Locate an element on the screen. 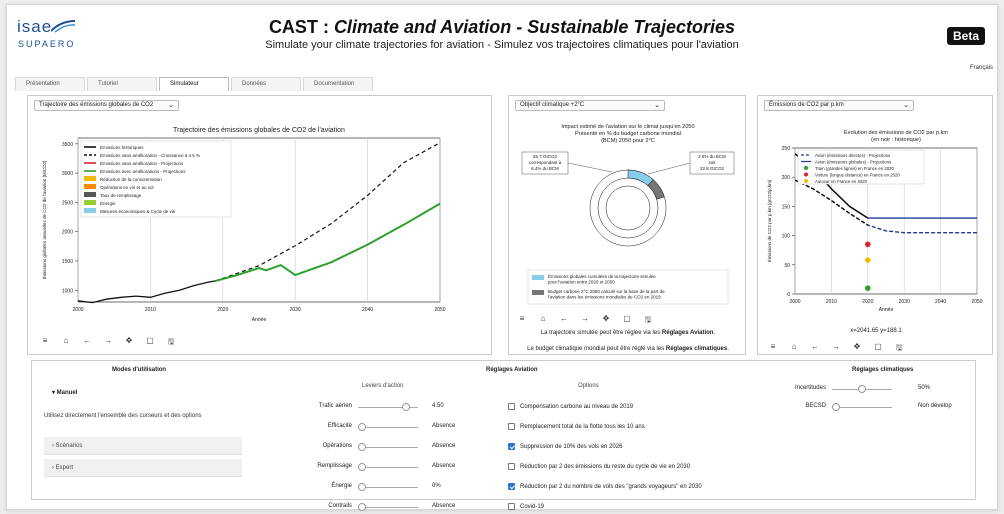 This screenshot has height=514, width=1004. option-checkbox-row: Covid-19 is located at coordinates (526, 506).